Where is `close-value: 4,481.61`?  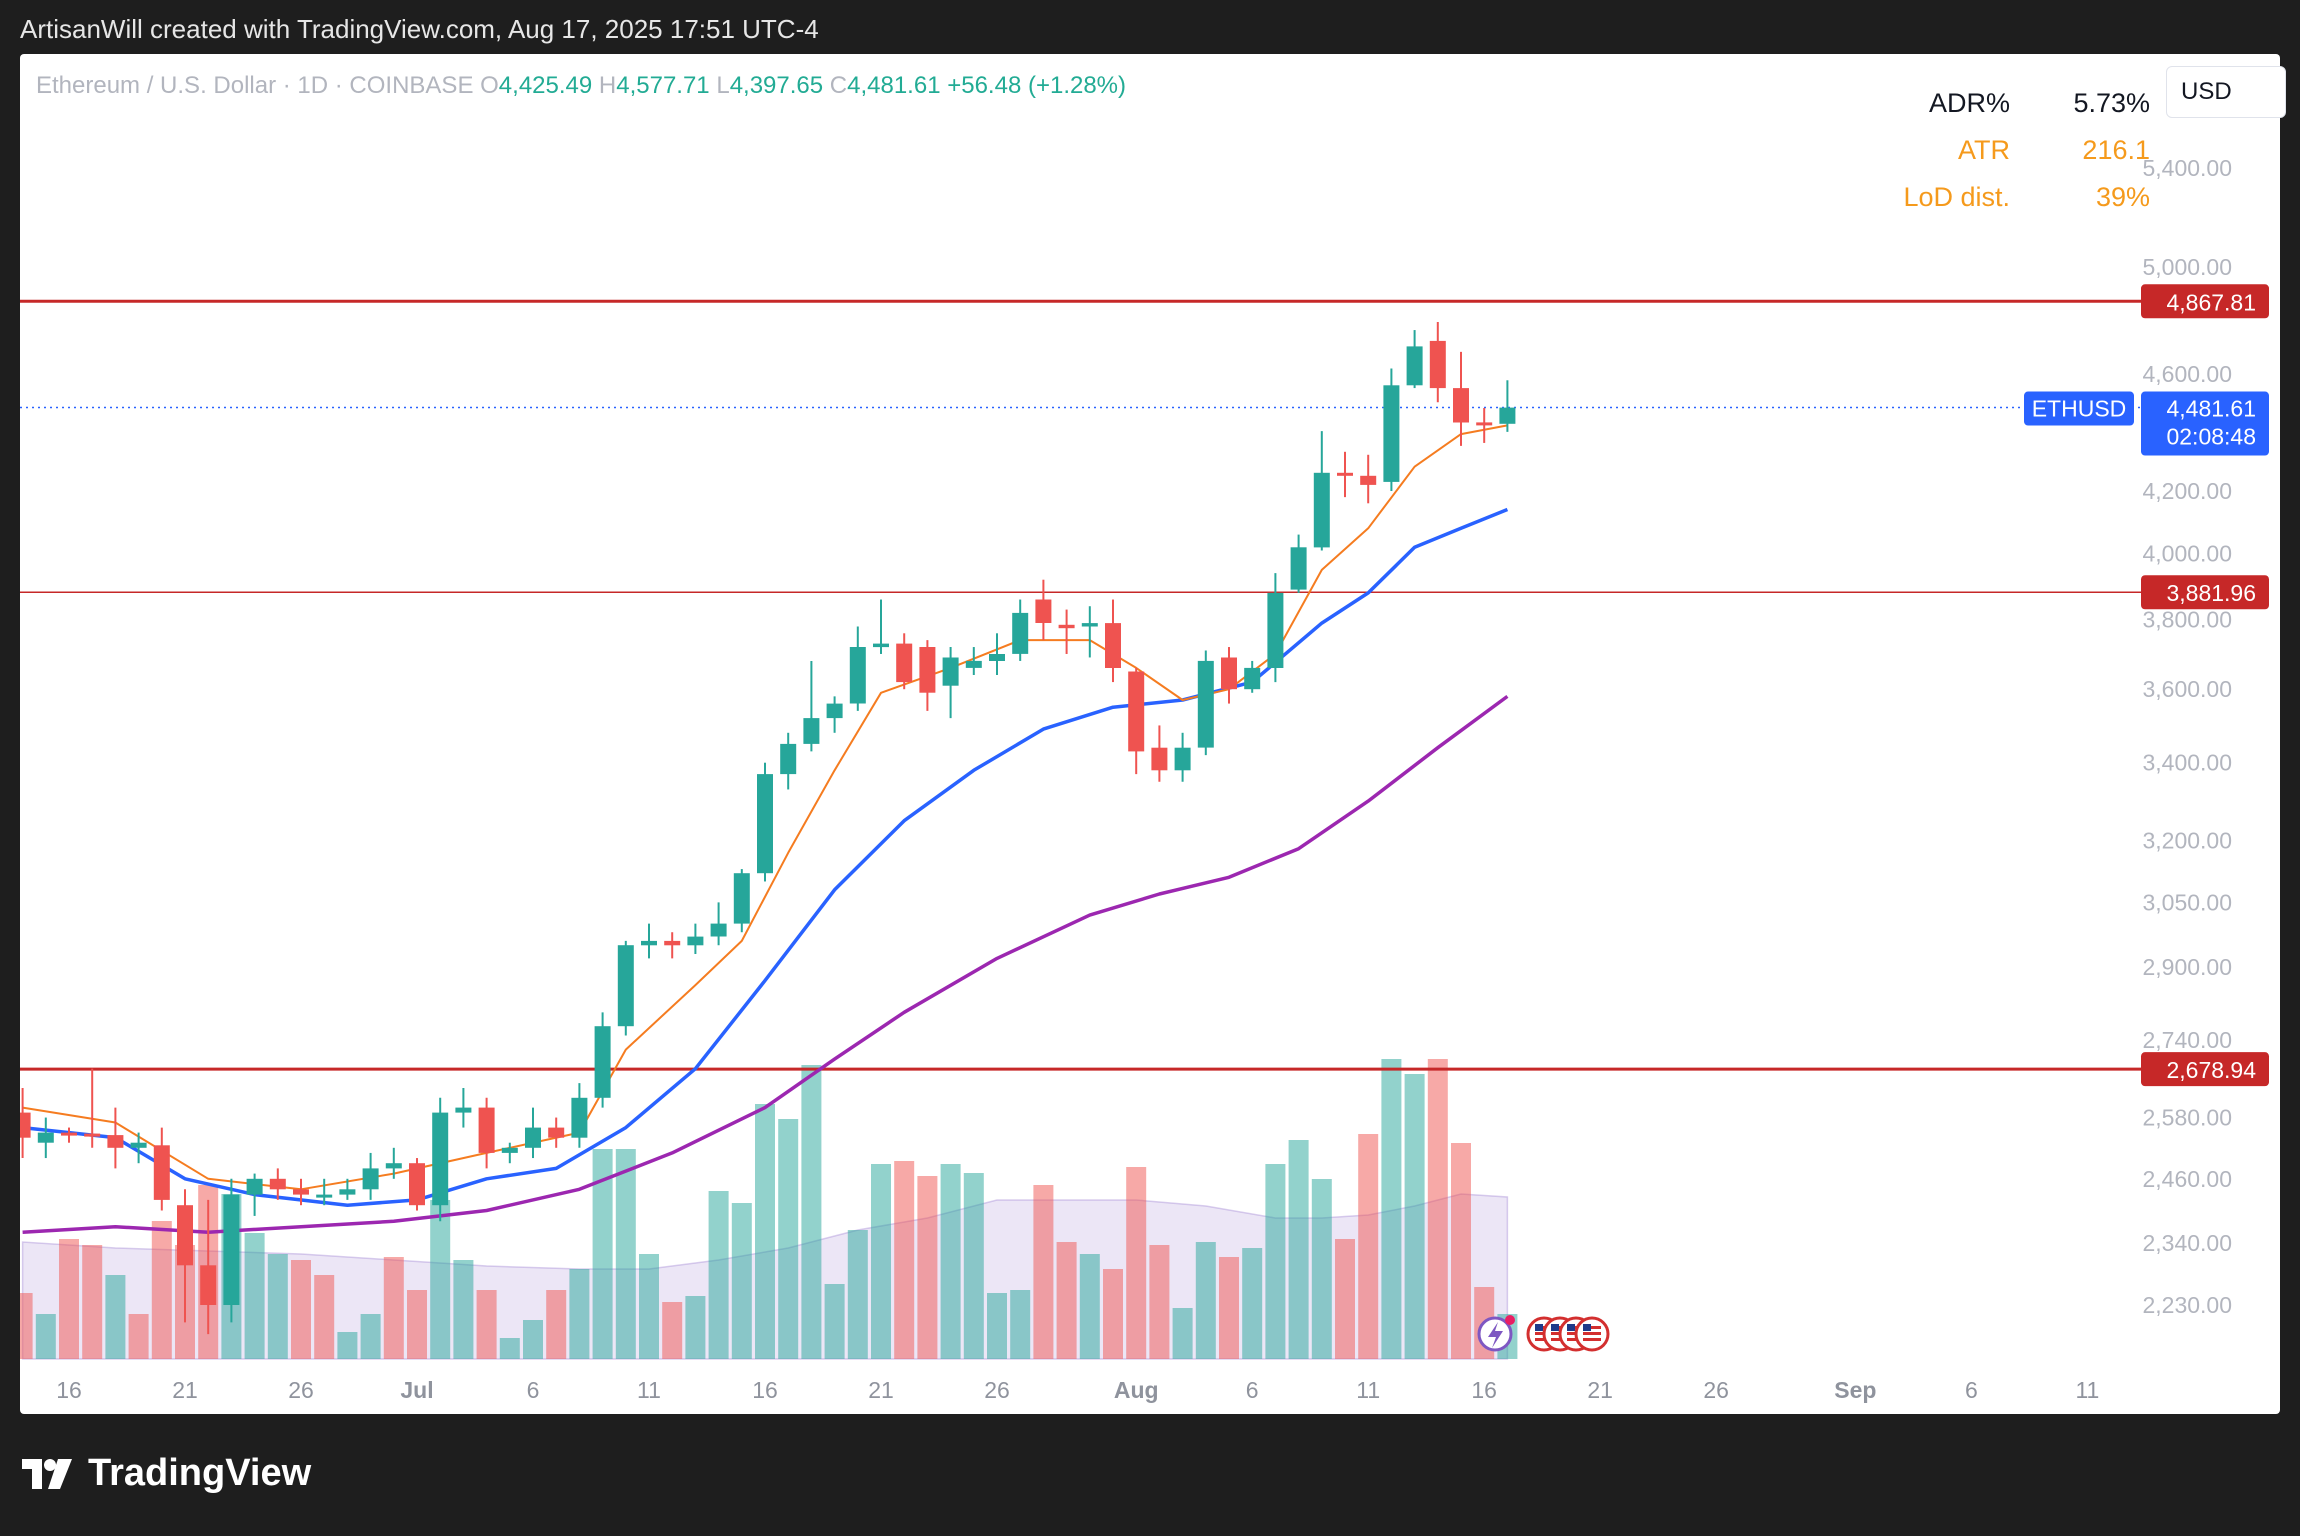
close-value: 4,481.61 is located at coordinates (894, 85).